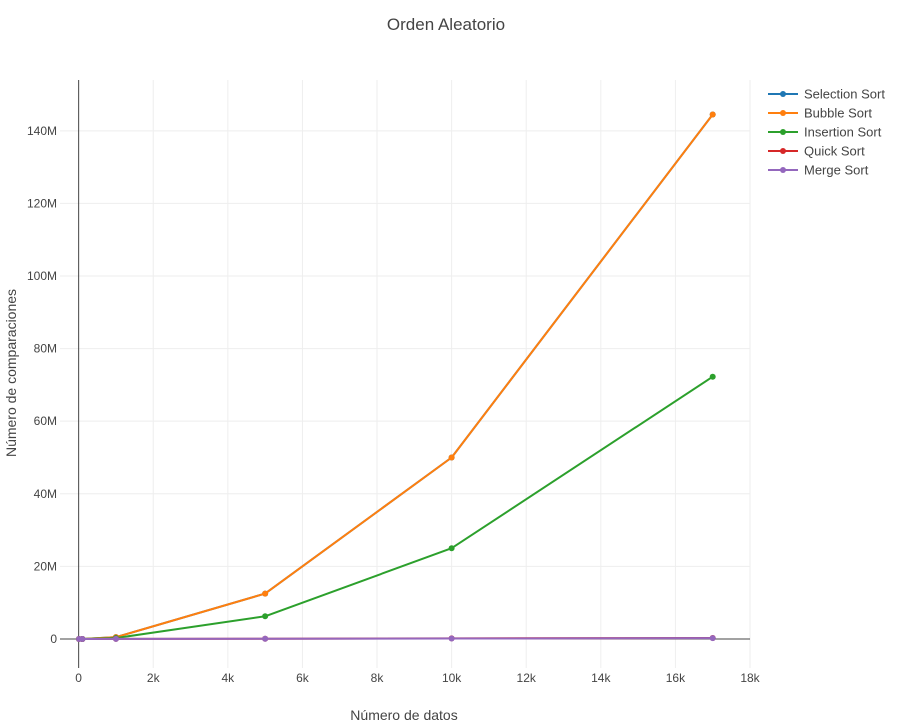  What do you see at coordinates (378, 678) in the screenshot?
I see `x-tick-label: 8k` at bounding box center [378, 678].